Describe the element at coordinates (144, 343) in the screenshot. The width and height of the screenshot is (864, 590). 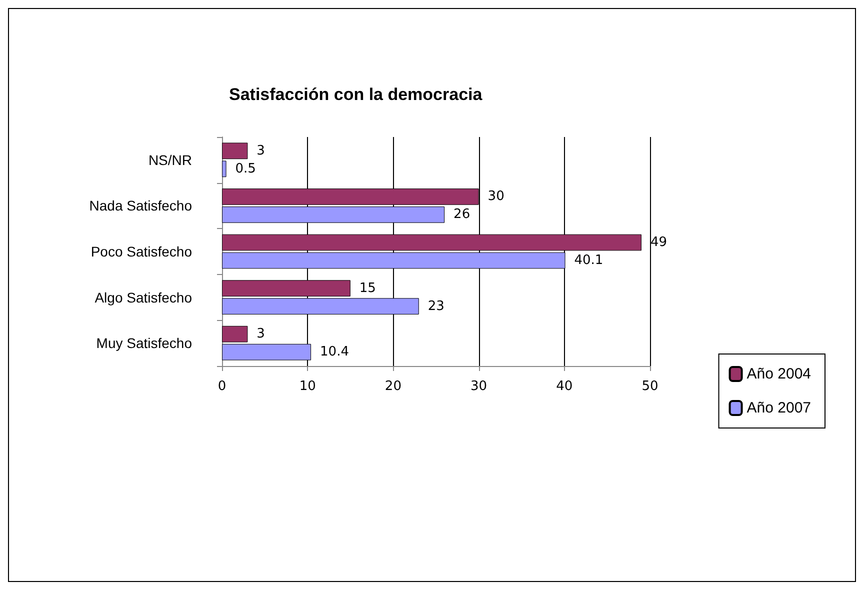
I see `y-tick-label: Muy Satisfecho` at that location.